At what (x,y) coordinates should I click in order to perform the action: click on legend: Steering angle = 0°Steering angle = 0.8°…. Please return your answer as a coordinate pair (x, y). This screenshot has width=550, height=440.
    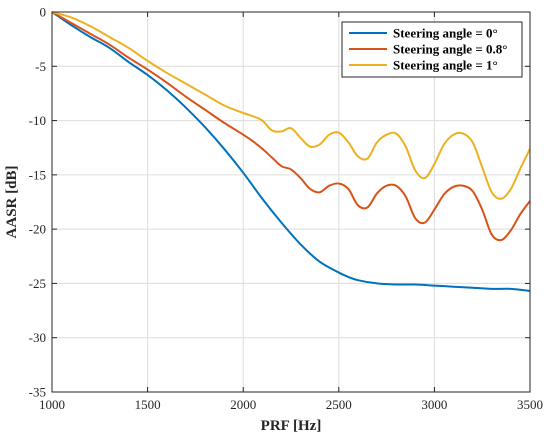
    Looking at the image, I should click on (432, 49).